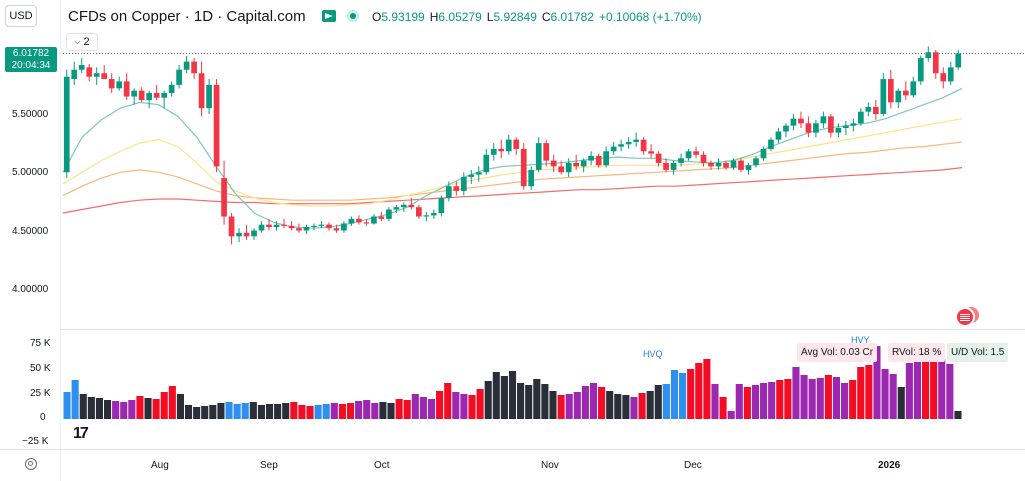 Image resolution: width=1025 pixels, height=481 pixels. Describe the element at coordinates (30, 114) in the screenshot. I see `price-tick: 5.50000` at that location.